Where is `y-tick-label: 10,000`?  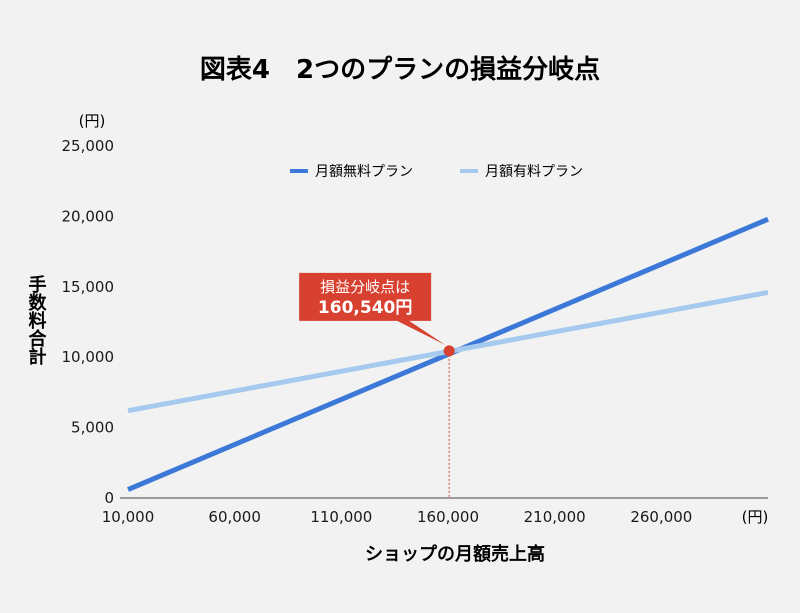
y-tick-label: 10,000 is located at coordinates (88, 357).